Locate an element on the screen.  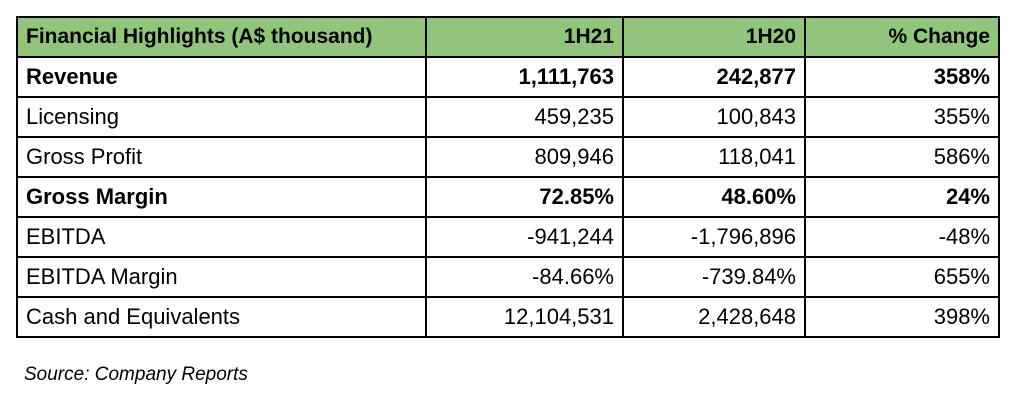
header-1h21: 1H21 is located at coordinates (524, 37).